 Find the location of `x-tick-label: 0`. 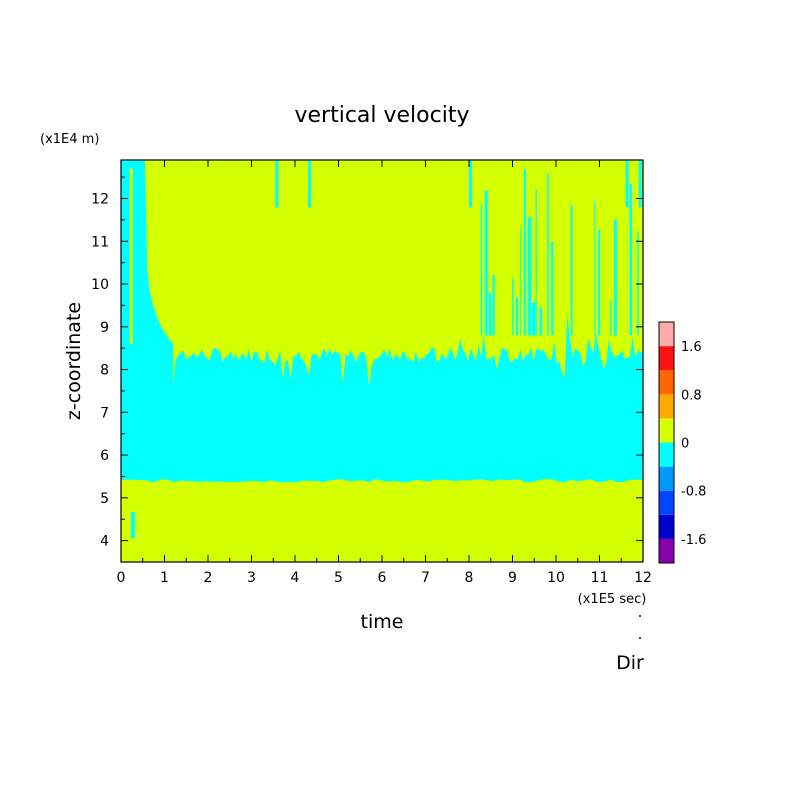

x-tick-label: 0 is located at coordinates (121, 578).